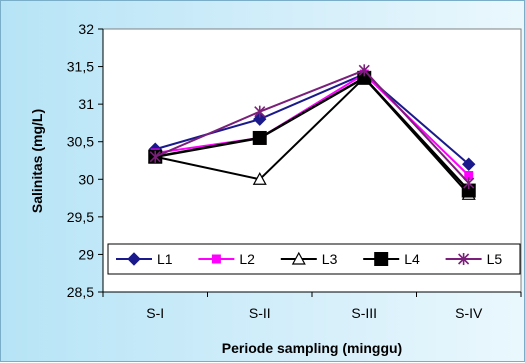 Image resolution: width=525 pixels, height=363 pixels. I want to click on y-tick-label: 29, so click(86, 254).